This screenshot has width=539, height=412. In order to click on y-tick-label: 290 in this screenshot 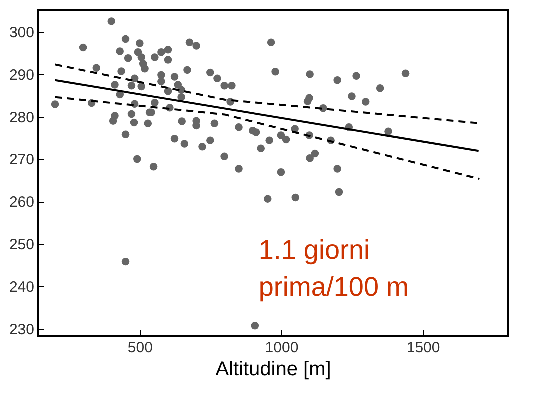, I will do `click(21, 75)`.